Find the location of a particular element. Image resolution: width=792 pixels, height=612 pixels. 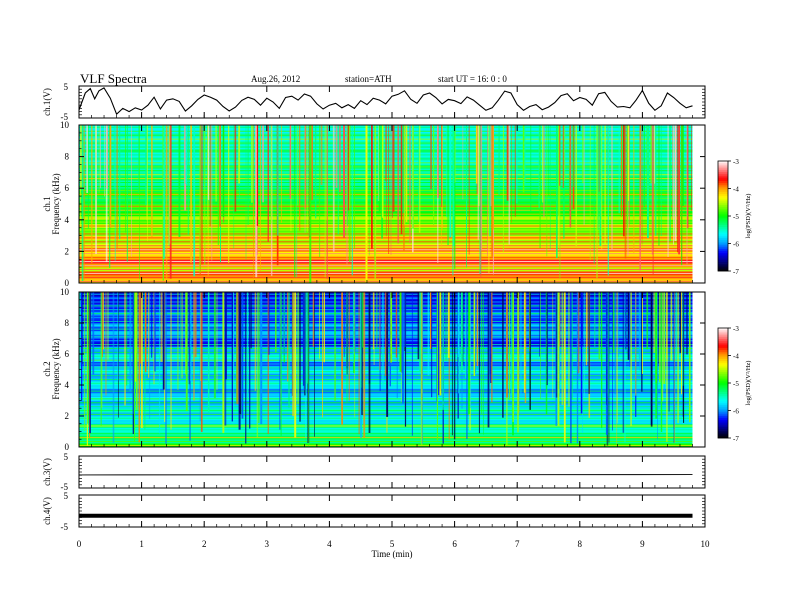

frequency-tick-label: 0 is located at coordinates (67, 447).